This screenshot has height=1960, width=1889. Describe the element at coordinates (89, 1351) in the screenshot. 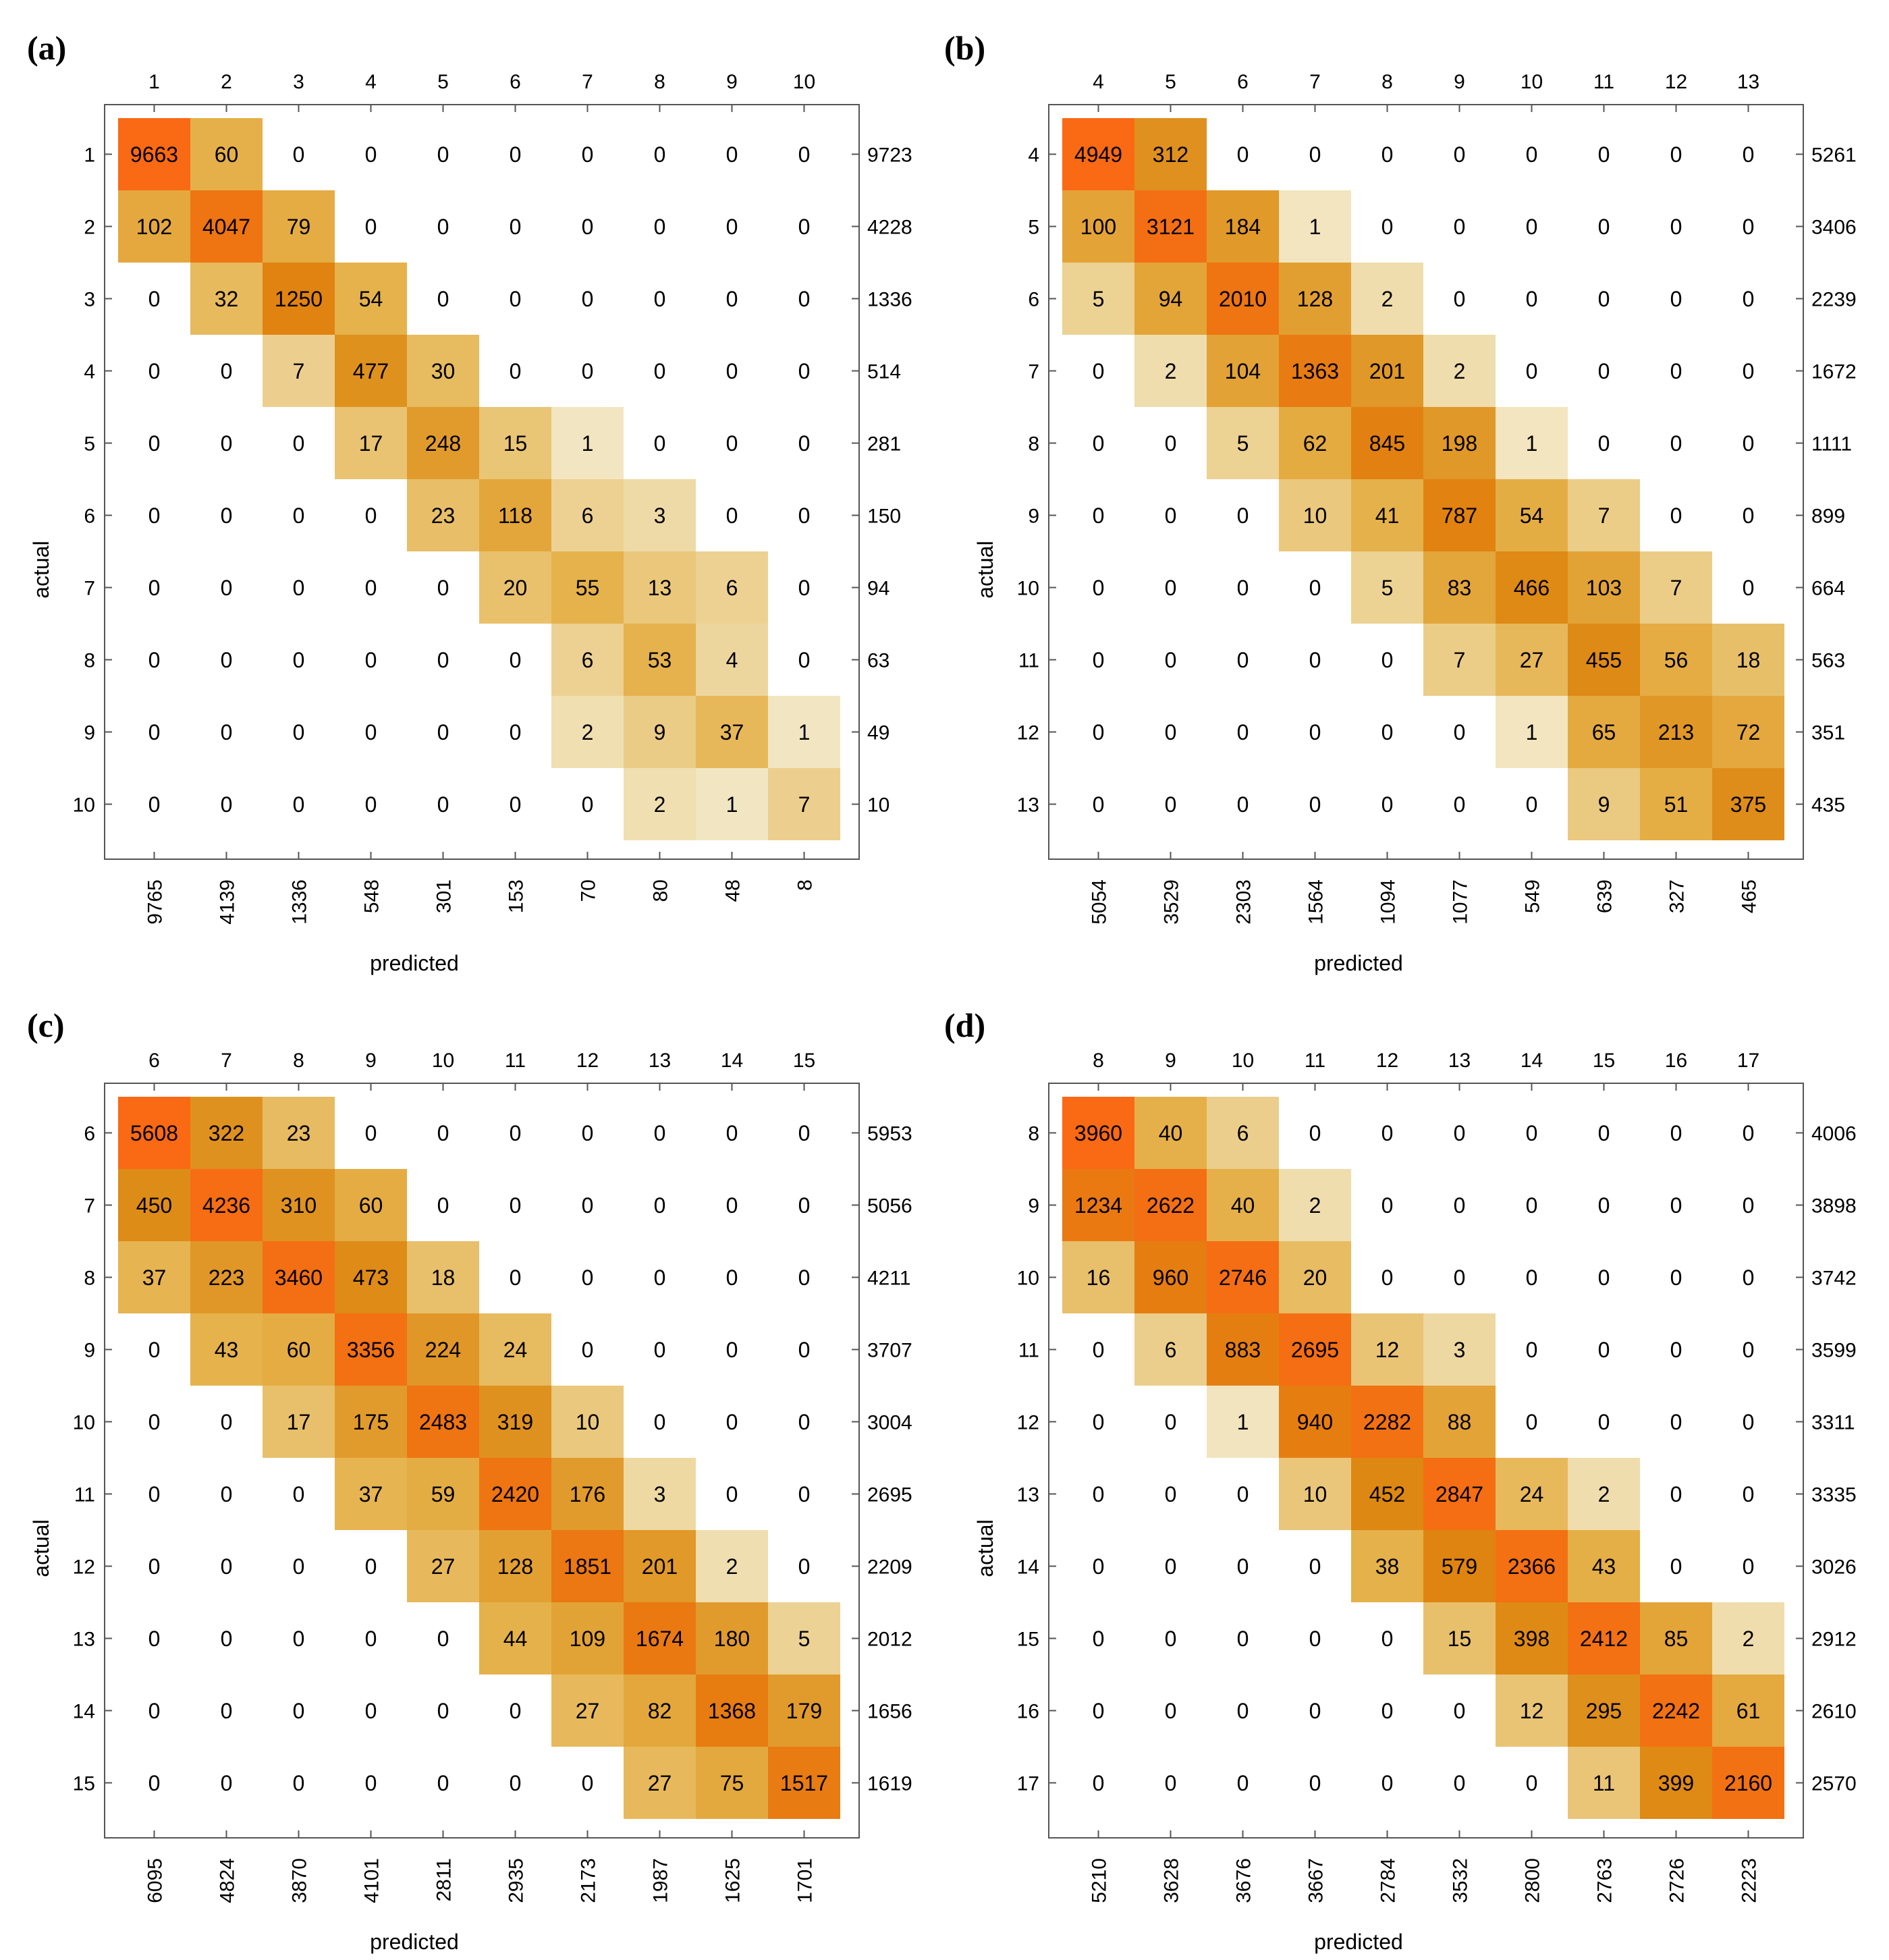

I see `y-tick-label: 9` at that location.